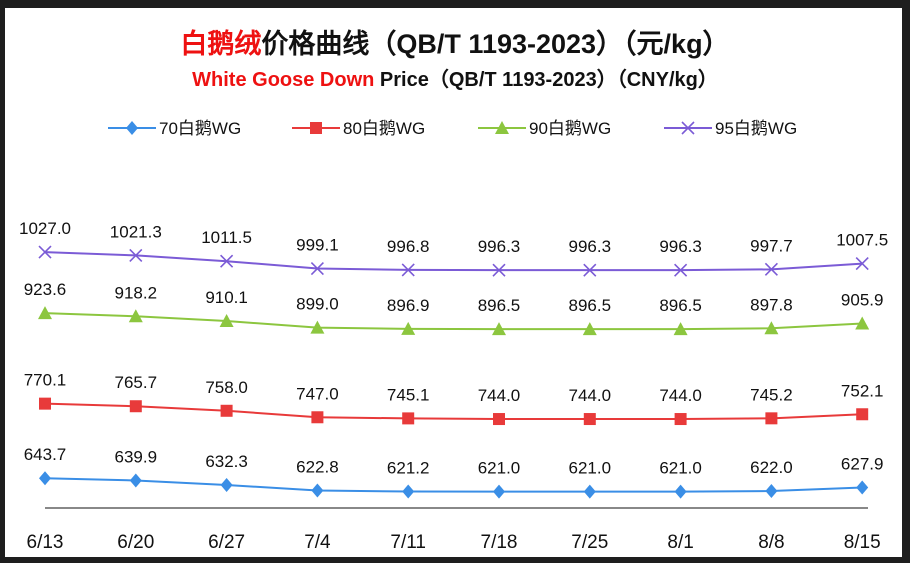  What do you see at coordinates (771, 542) in the screenshot?
I see `x-tick-label: 8/8` at bounding box center [771, 542].